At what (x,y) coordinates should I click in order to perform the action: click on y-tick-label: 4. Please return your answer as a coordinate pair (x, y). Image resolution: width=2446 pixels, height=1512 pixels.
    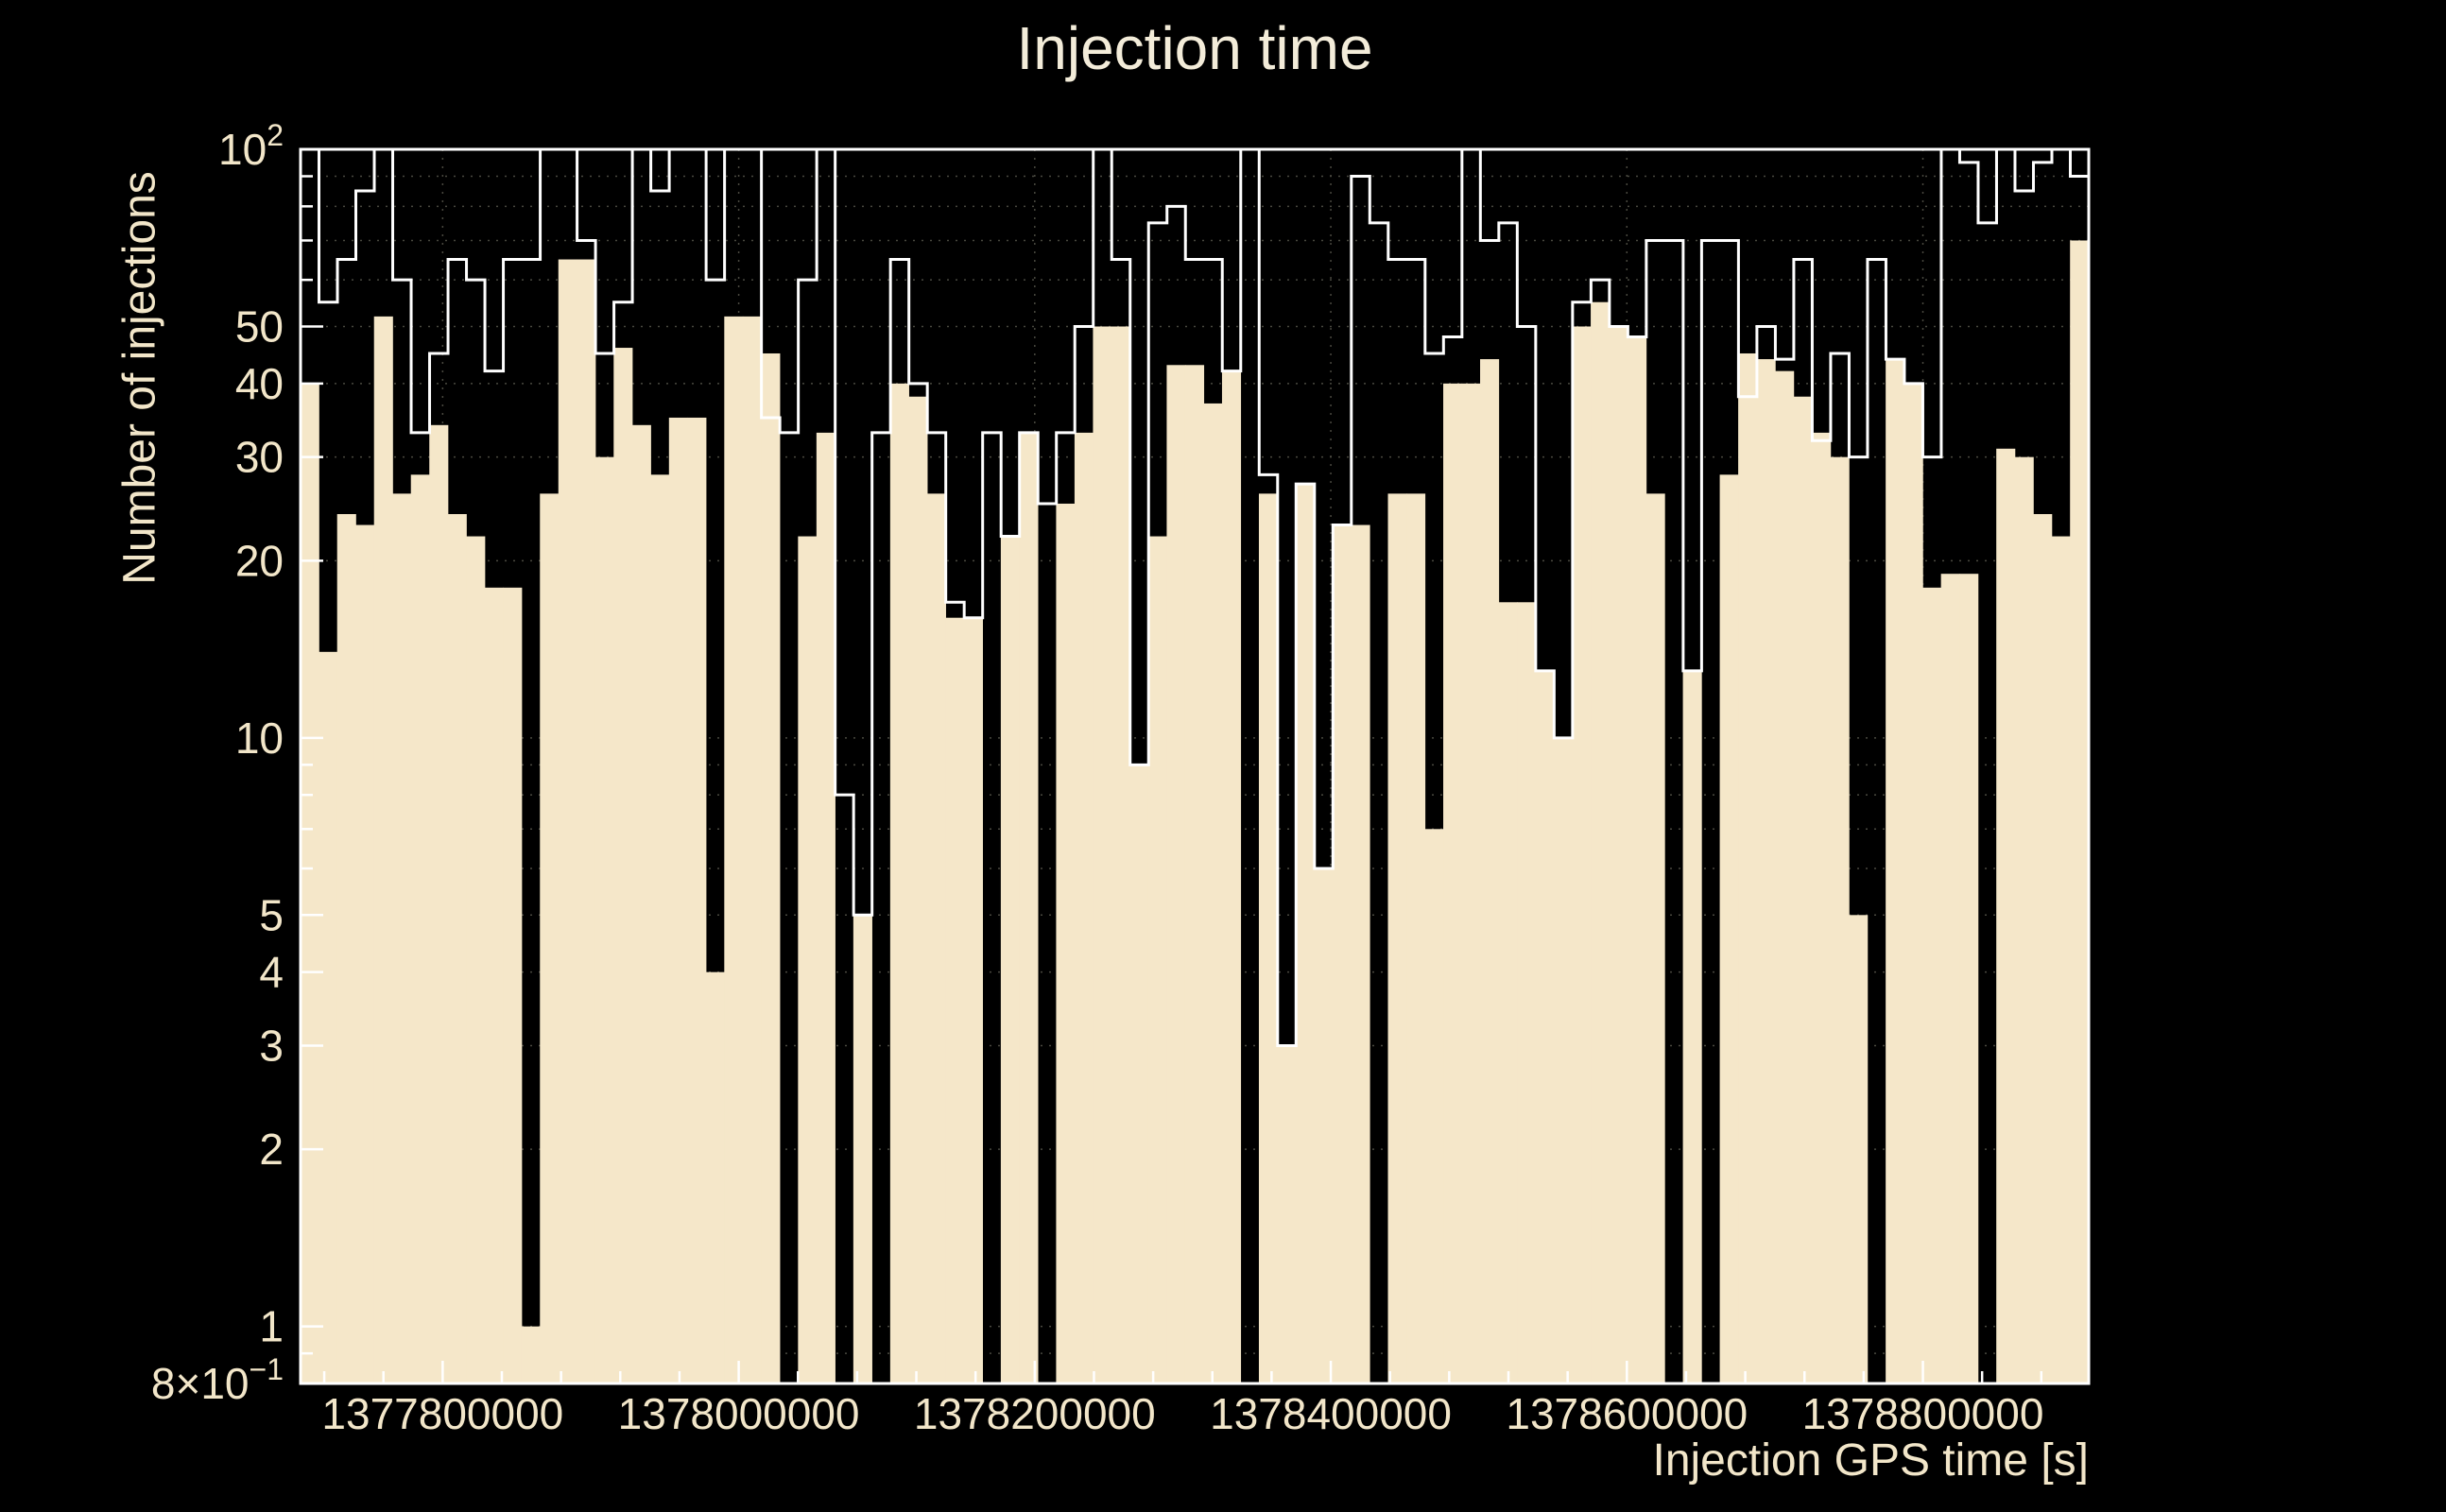
    Looking at the image, I should click on (271, 972).